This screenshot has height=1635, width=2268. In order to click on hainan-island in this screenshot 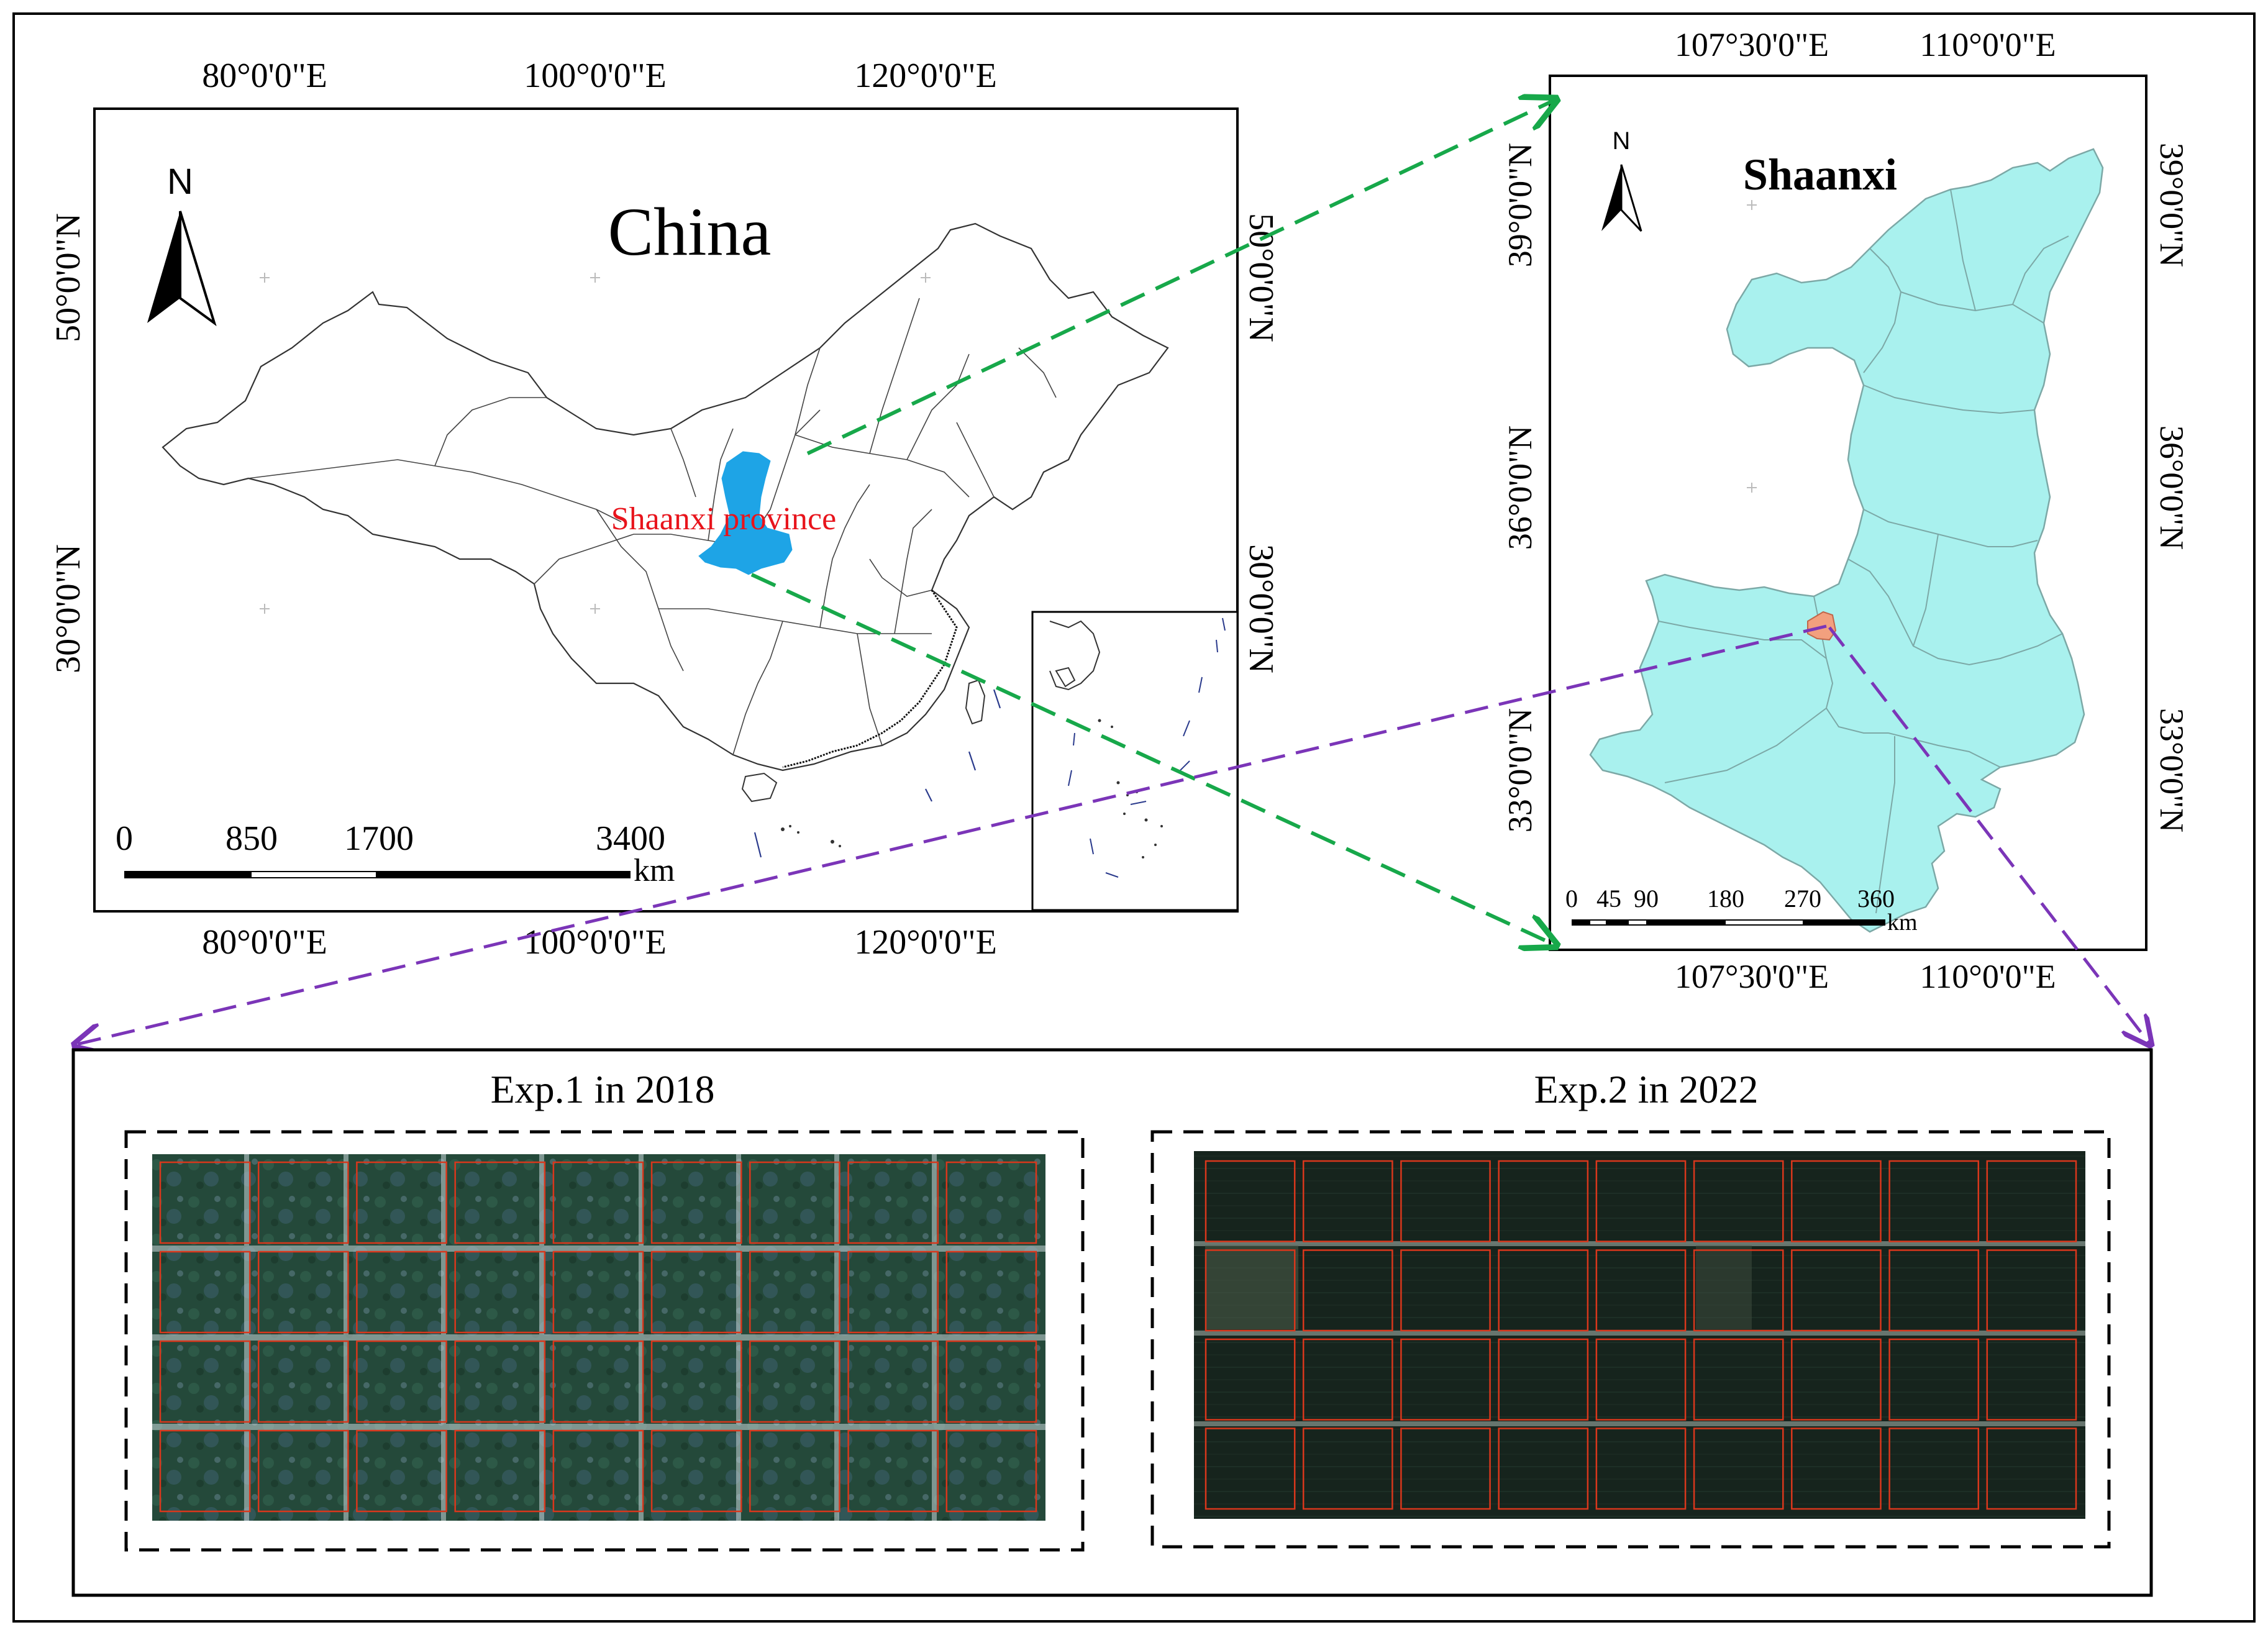, I will do `click(759, 787)`.